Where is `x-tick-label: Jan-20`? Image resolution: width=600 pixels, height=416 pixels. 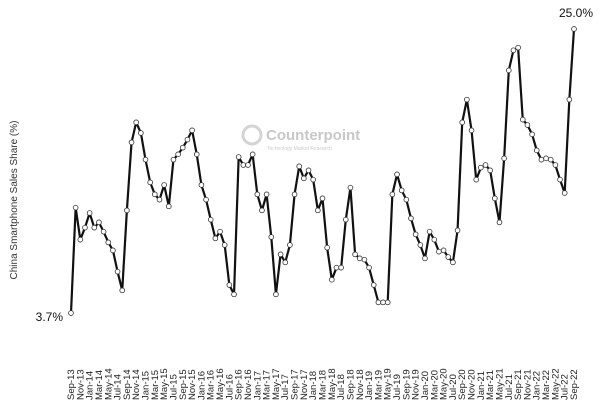 x-tick-label: Jan-20 is located at coordinates (425, 385).